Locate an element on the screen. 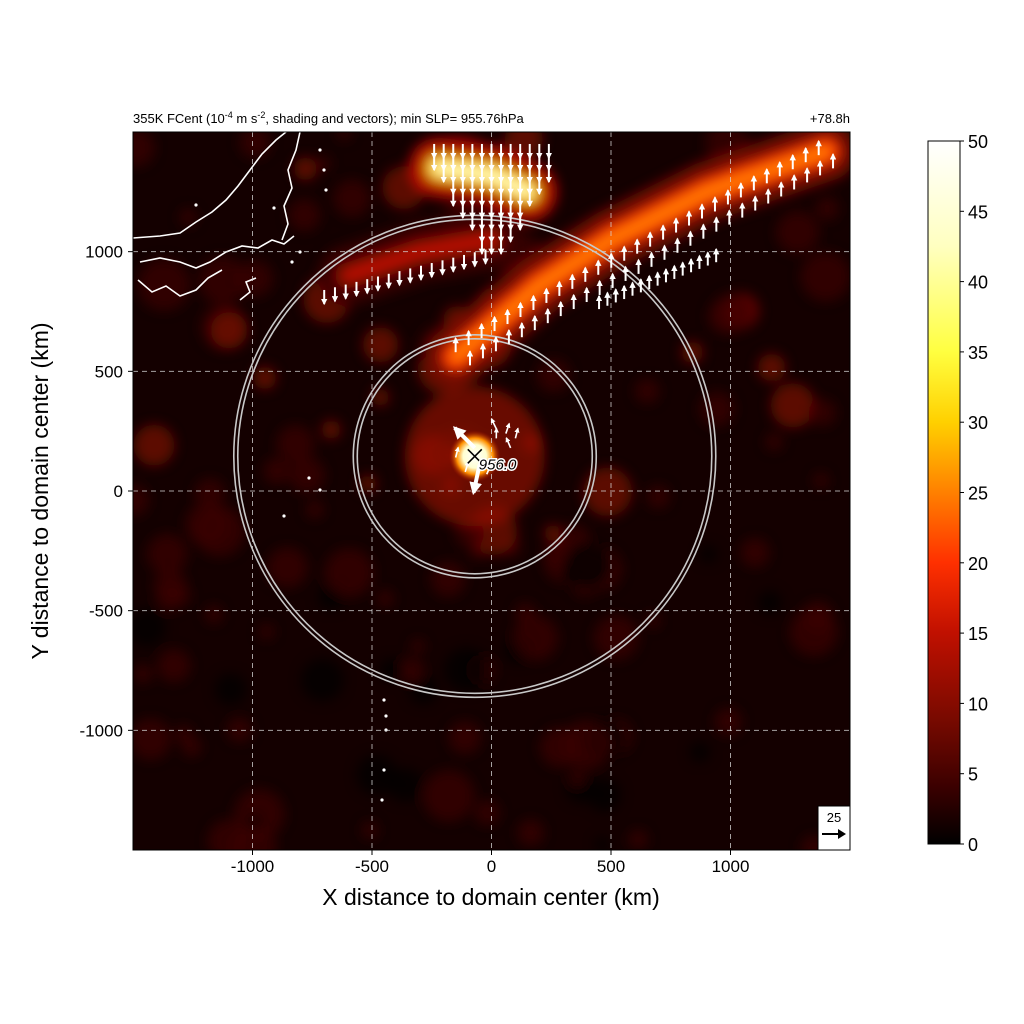 The width and height of the screenshot is (1024, 1024). min-slp-label: 956.0 is located at coordinates (498, 464).